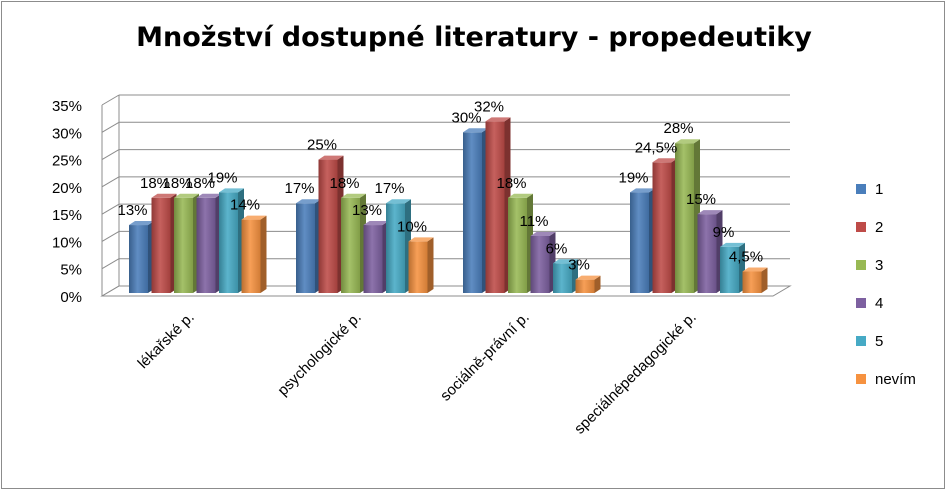 Image resolution: width=948 pixels, height=492 pixels. I want to click on data-label: 11%, so click(534, 221).